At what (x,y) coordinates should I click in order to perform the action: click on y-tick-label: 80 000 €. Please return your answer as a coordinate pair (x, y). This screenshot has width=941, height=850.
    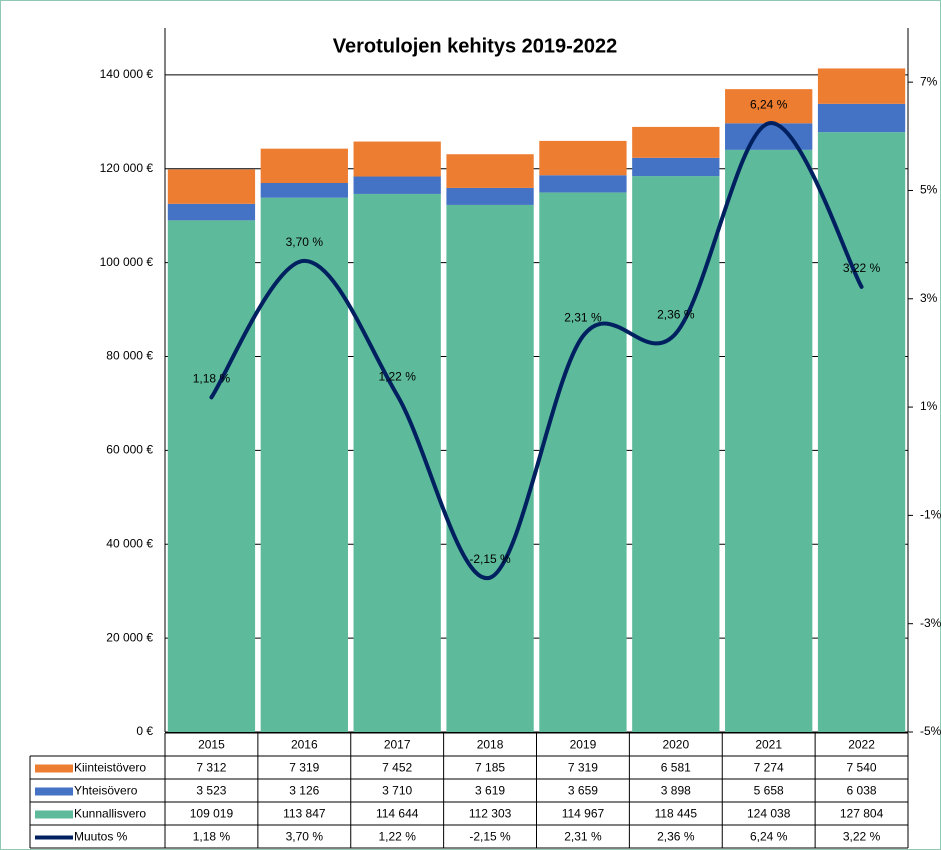
    Looking at the image, I should click on (129, 356).